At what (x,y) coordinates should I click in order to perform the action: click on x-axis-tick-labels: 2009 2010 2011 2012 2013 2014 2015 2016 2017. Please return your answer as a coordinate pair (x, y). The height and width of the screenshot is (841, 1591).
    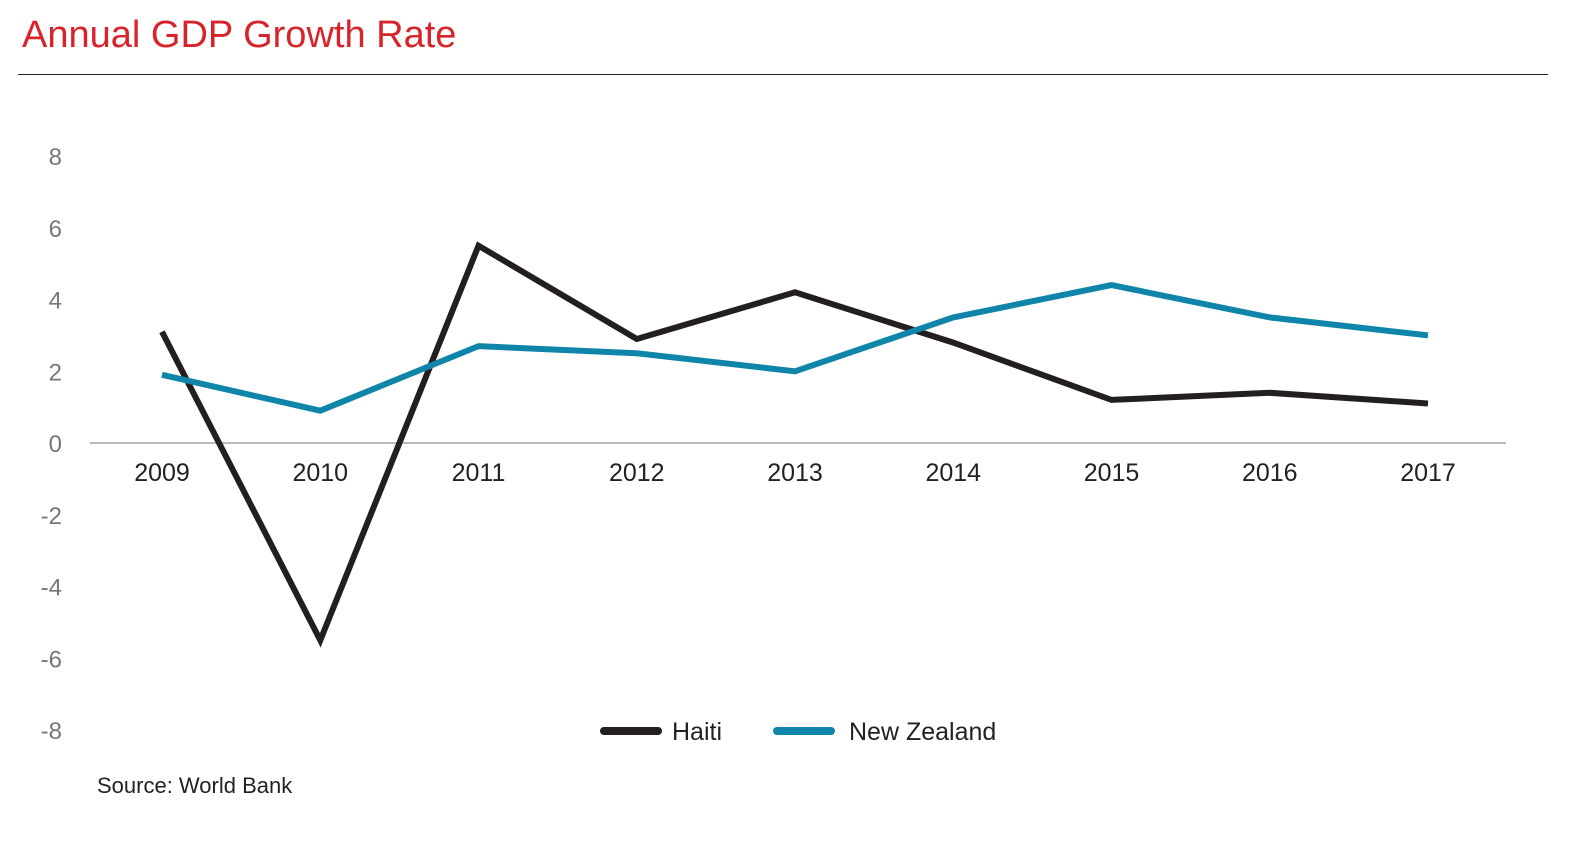
    Looking at the image, I should click on (795, 473).